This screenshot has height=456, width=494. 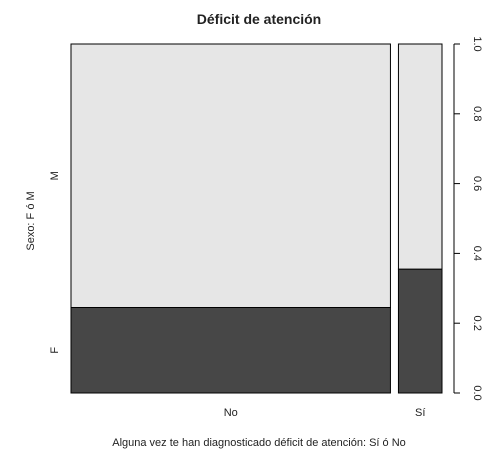 What do you see at coordinates (231, 413) in the screenshot?
I see `x-category-label: No` at bounding box center [231, 413].